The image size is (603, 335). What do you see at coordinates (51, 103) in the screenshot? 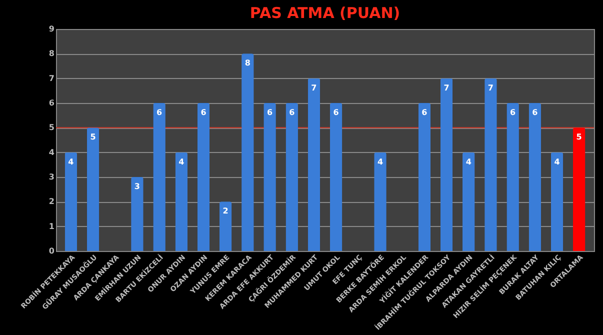
I see `y-tick-label: 6` at bounding box center [51, 103].